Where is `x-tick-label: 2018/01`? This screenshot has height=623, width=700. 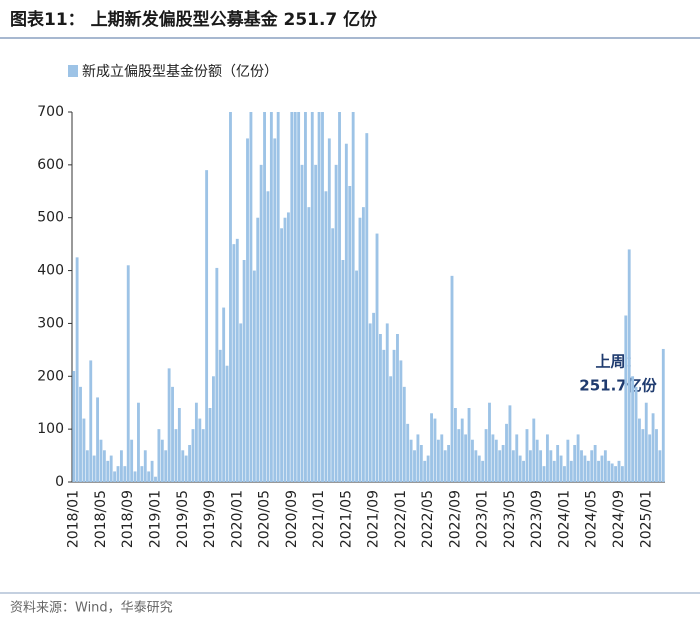
x-tick-label: 2018/01 is located at coordinates (74, 519).